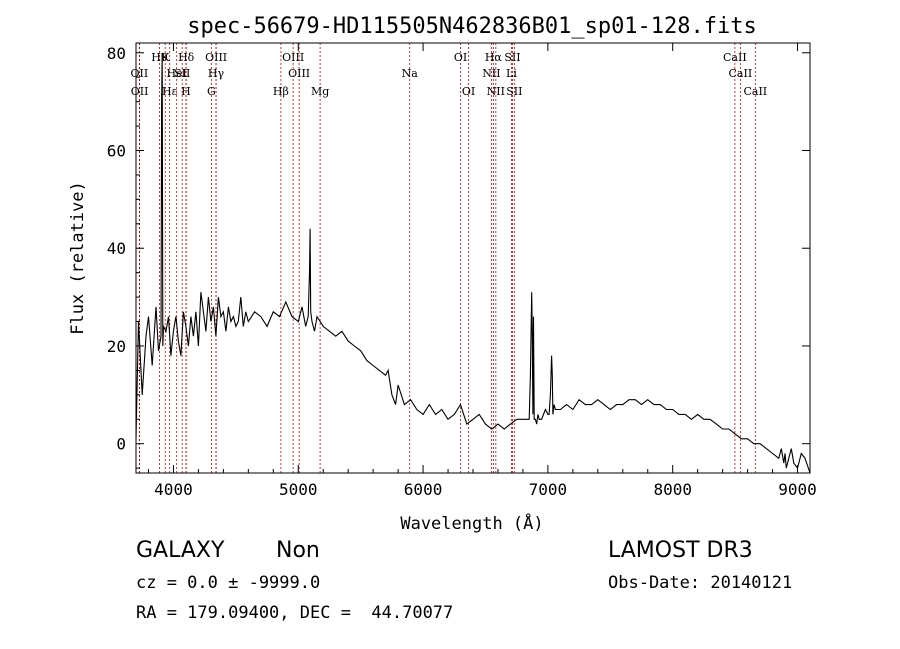  I want to click on line-label-6: Hδ, so click(186, 57).